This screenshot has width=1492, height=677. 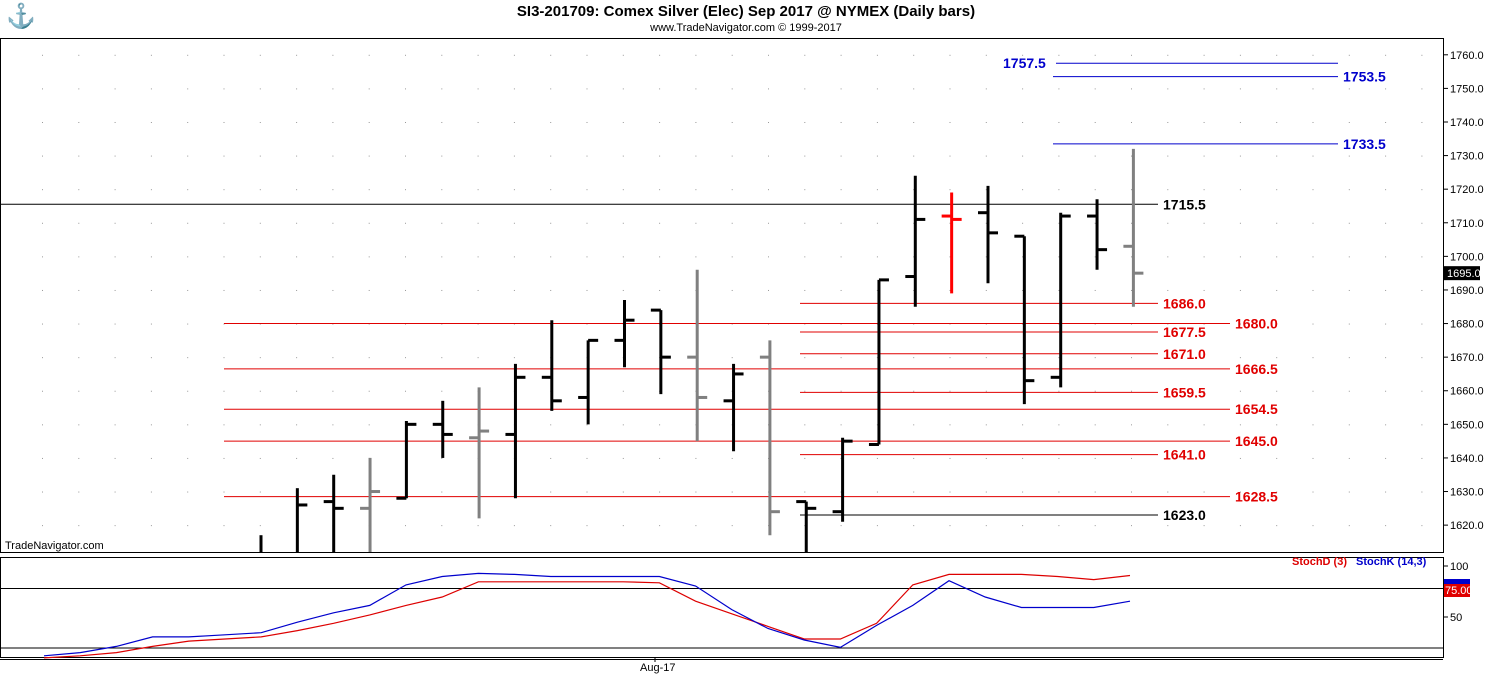 I want to click on y-tick-label: 1730.0, so click(x=1467, y=157).